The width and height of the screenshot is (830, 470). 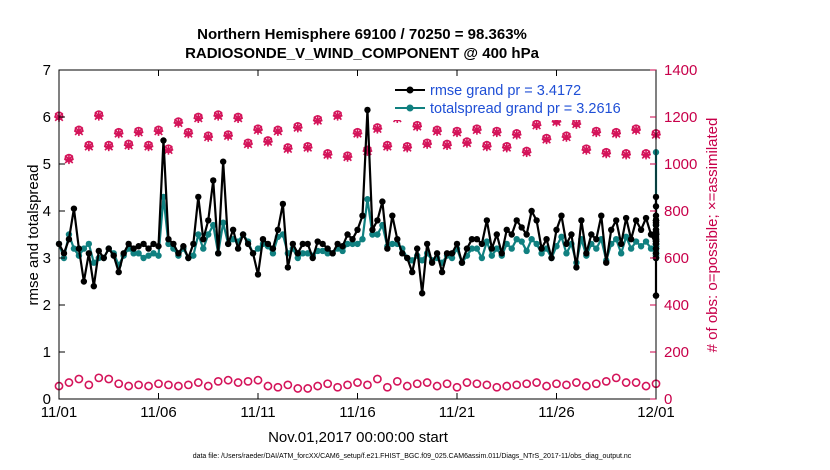 What do you see at coordinates (47, 211) in the screenshot?
I see `y-tick-label: 4` at bounding box center [47, 211].